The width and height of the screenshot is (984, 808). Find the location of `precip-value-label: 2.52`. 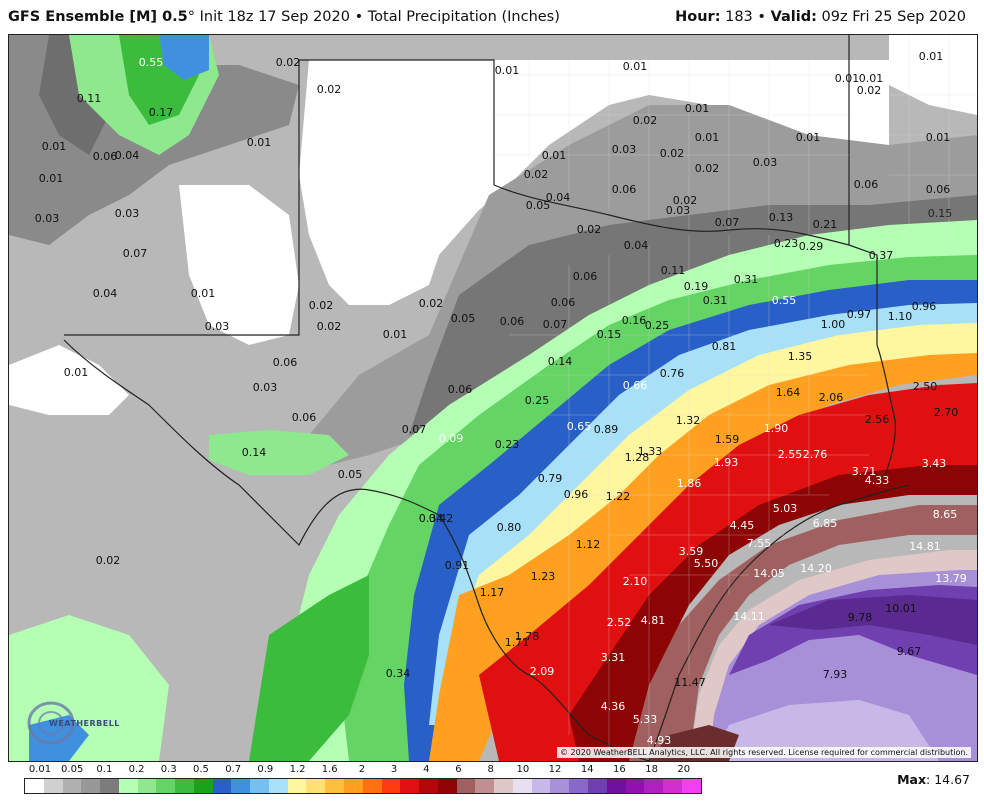

precip-value-label: 2.52 is located at coordinates (619, 622).